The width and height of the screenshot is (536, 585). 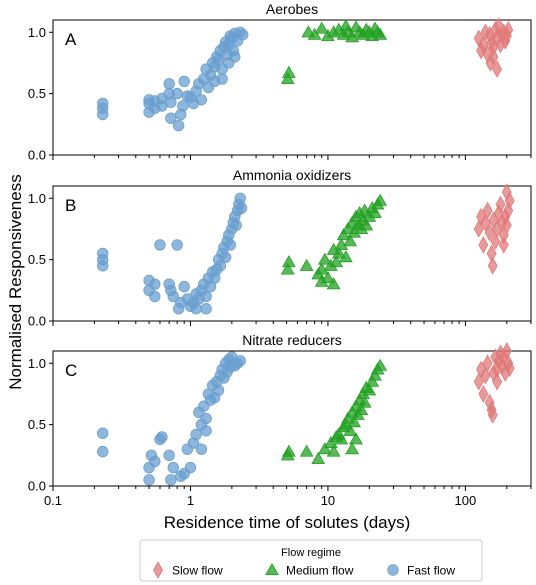 I want to click on panel-title: Nitrate reducers, so click(x=292, y=340).